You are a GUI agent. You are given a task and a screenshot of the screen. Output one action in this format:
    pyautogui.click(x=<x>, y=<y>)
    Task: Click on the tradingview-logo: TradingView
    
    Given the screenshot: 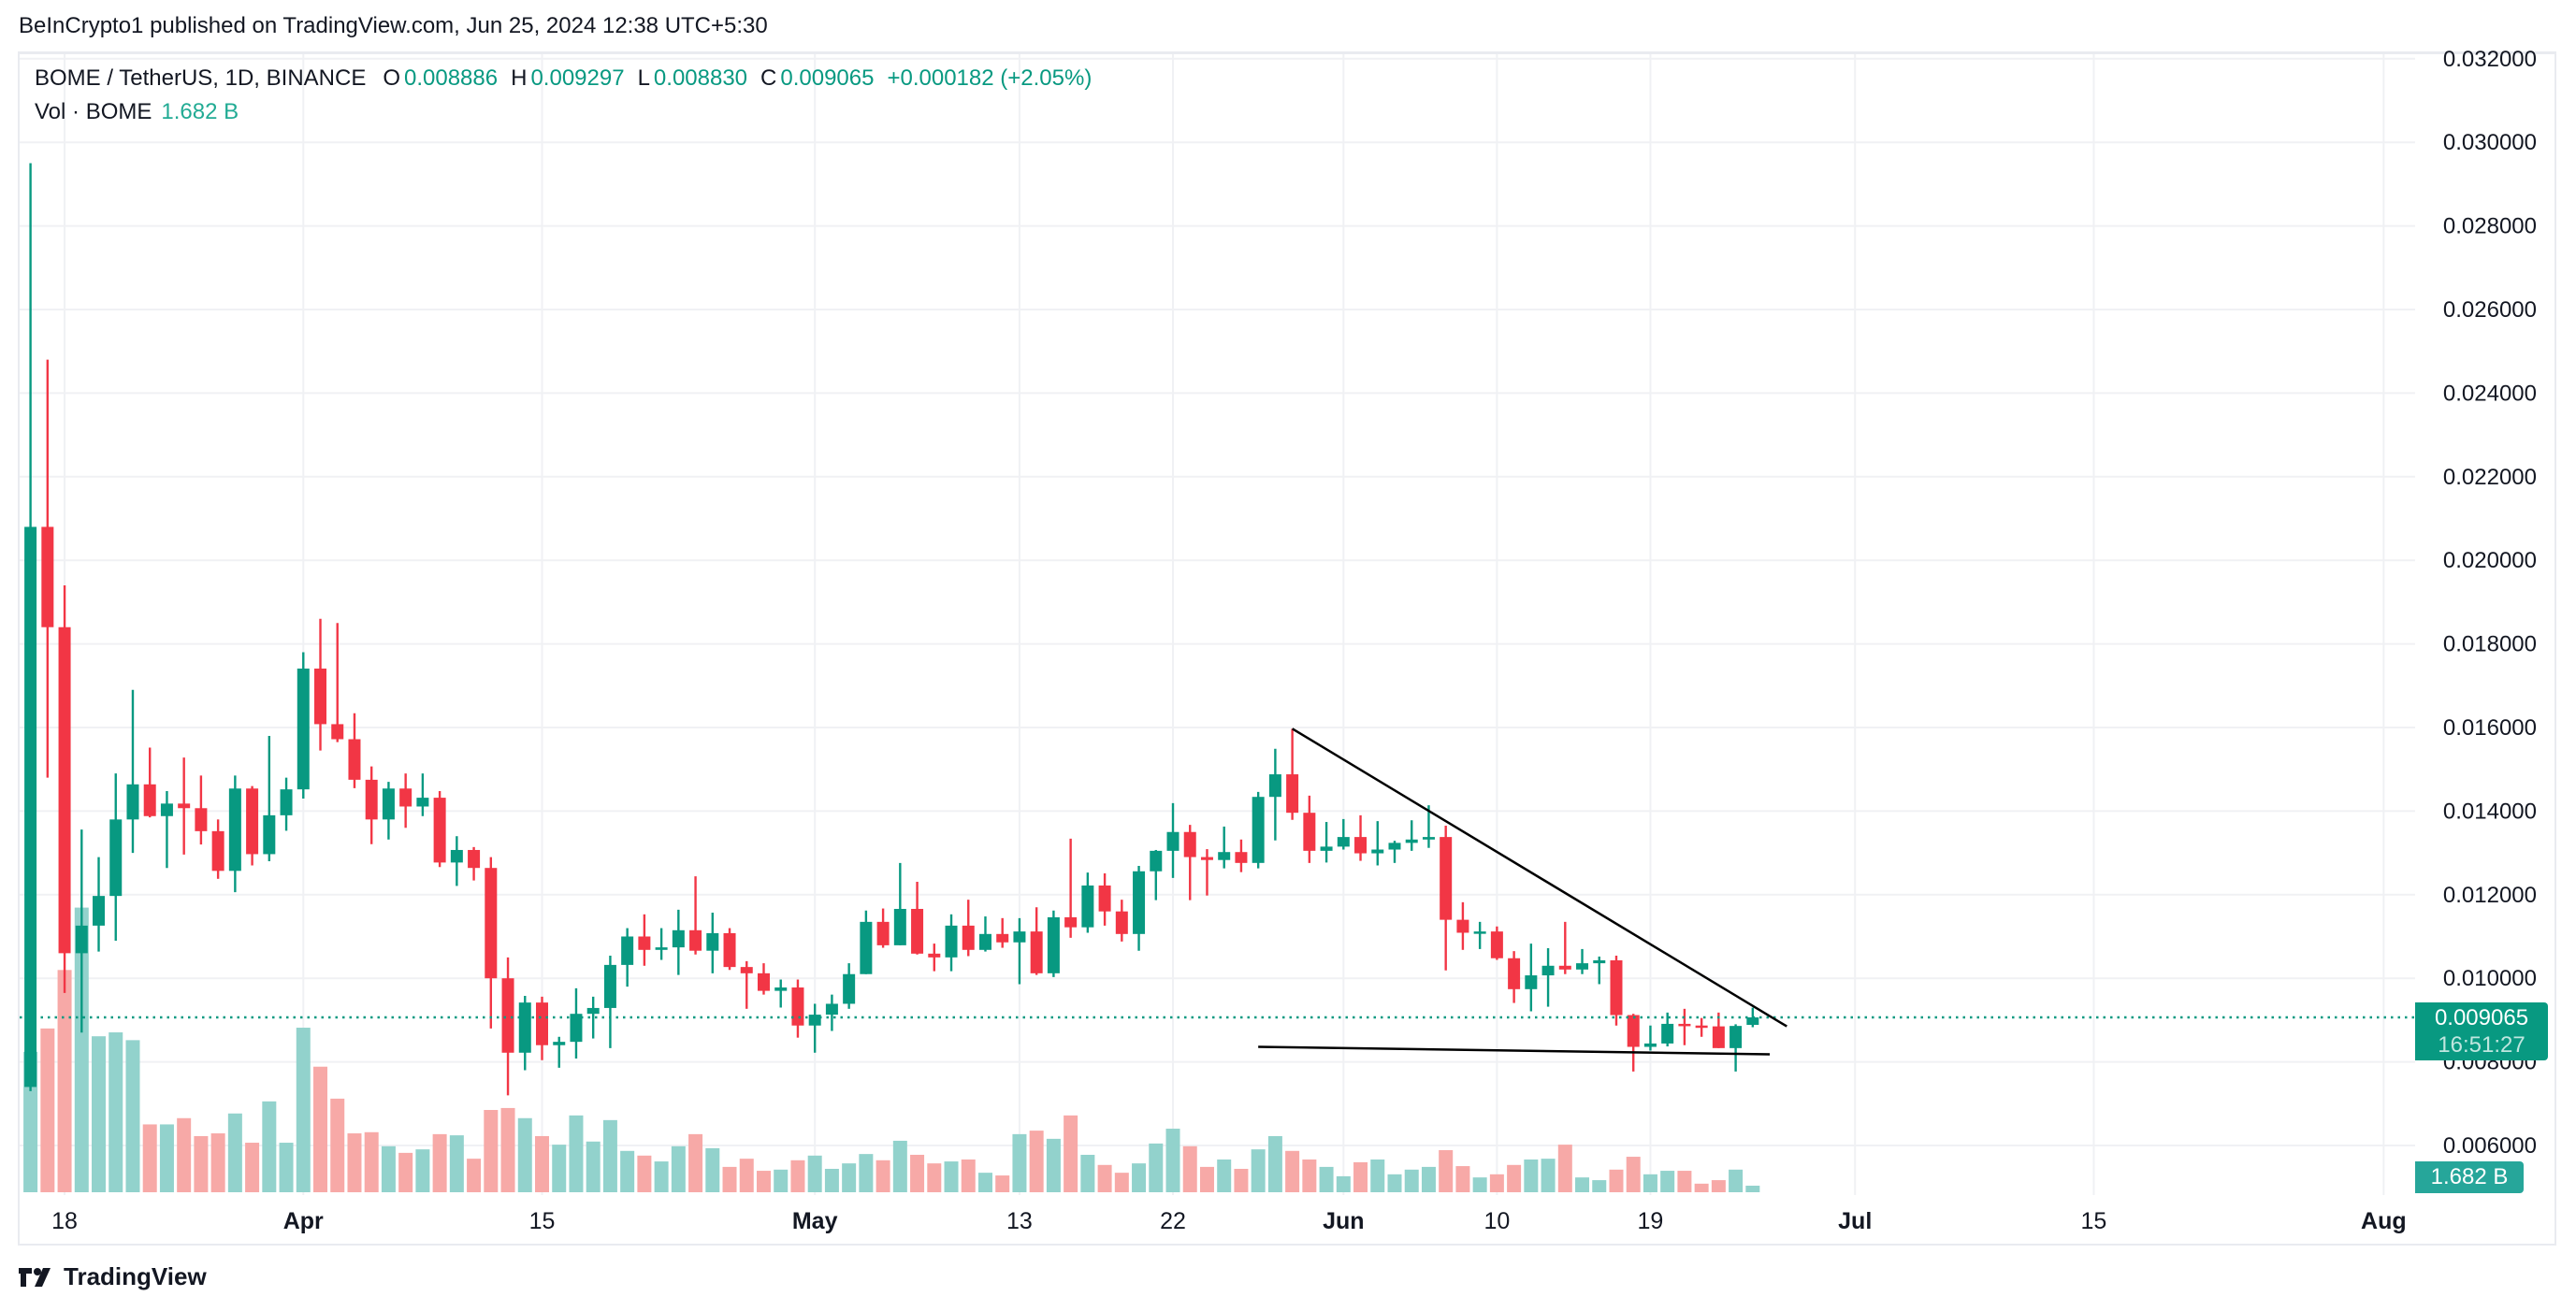 What is the action you would take?
    pyautogui.click(x=113, y=1276)
    